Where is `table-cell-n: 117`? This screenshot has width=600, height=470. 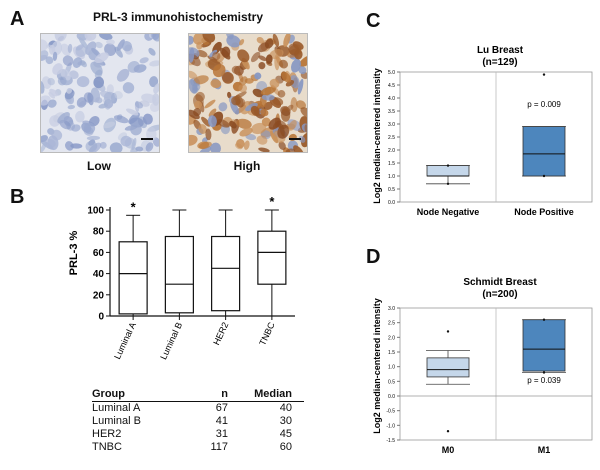
table-cell-n: 117 is located at coordinates (219, 447).